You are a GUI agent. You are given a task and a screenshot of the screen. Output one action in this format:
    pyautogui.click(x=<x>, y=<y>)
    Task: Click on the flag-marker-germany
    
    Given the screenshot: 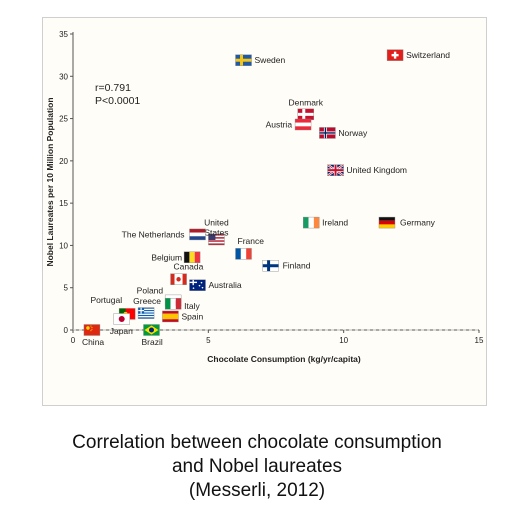 What is the action you would take?
    pyautogui.click(x=387, y=222)
    